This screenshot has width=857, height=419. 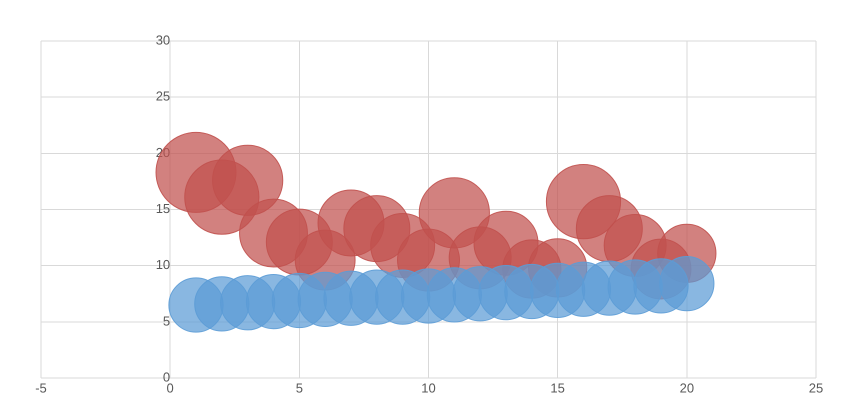 What do you see at coordinates (41, 388) in the screenshot?
I see `x-tick-label: -5` at bounding box center [41, 388].